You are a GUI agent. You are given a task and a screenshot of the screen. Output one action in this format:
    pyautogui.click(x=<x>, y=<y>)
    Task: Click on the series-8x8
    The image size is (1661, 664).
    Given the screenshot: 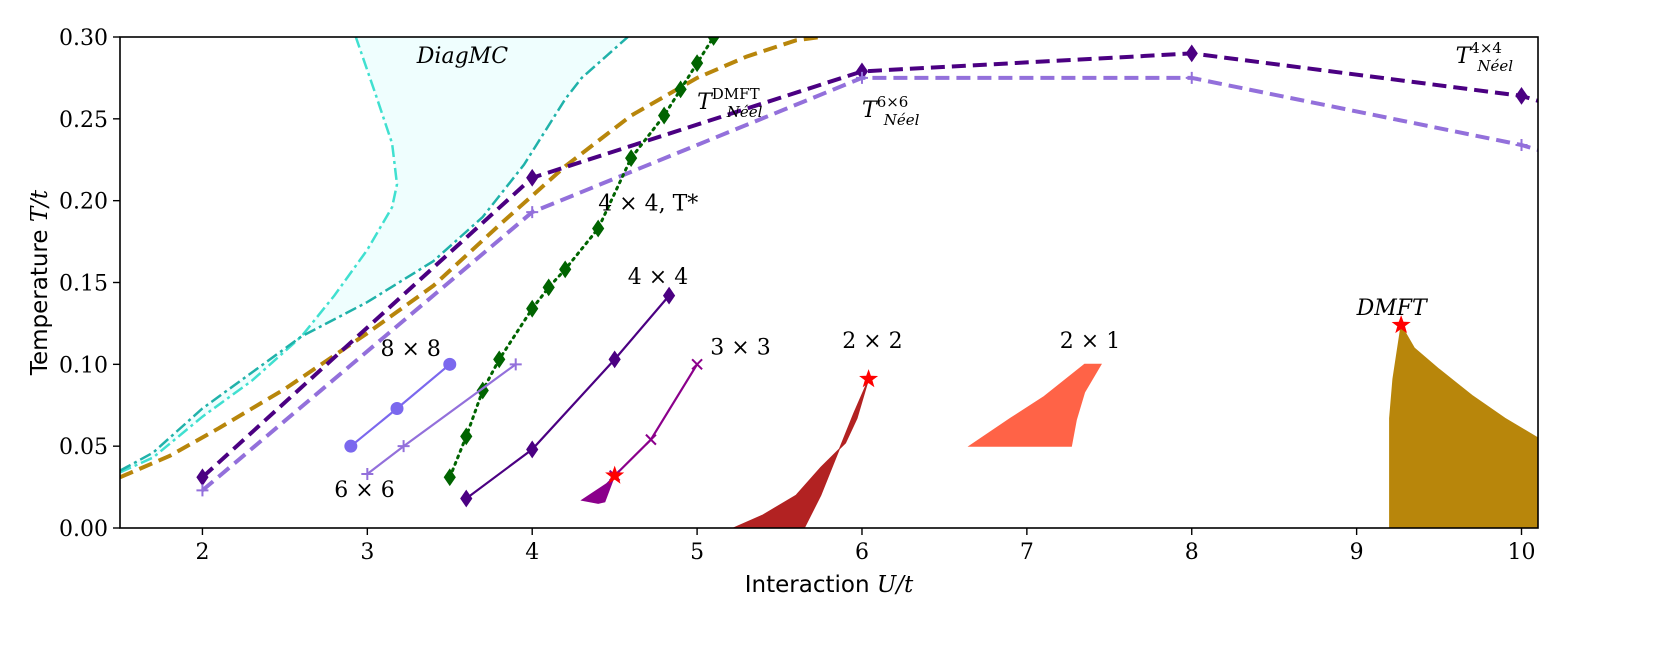 What is the action you would take?
    pyautogui.click(x=400, y=405)
    